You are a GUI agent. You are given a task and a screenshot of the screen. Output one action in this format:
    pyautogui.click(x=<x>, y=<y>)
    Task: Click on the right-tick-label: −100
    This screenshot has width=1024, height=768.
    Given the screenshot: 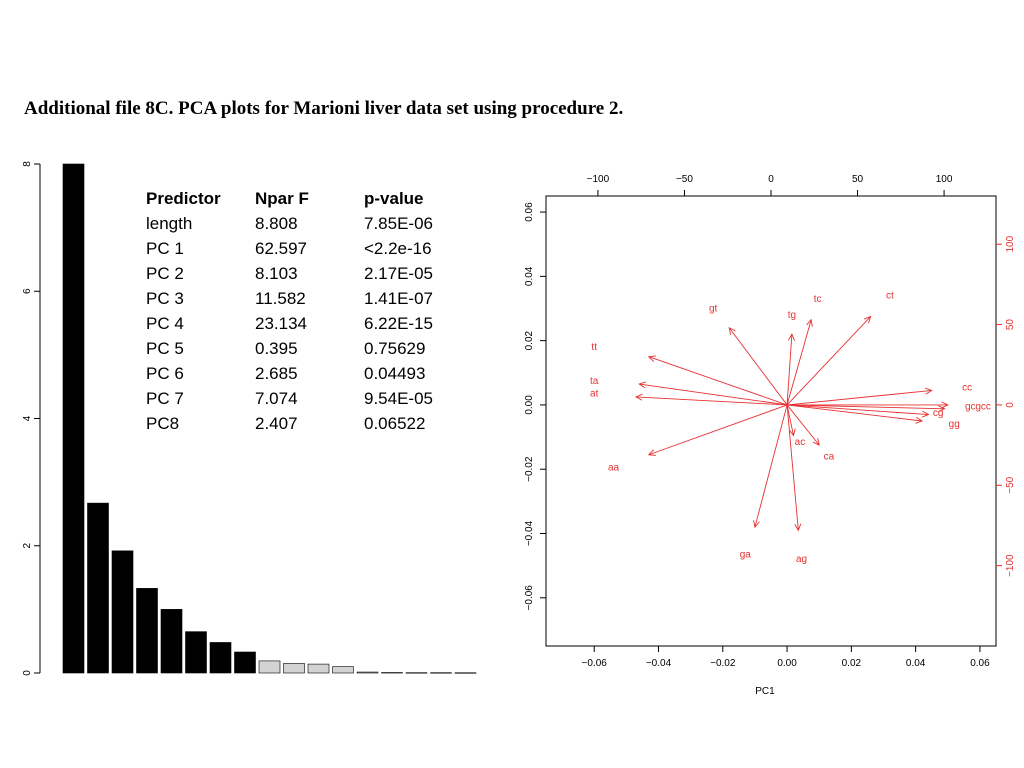 What is the action you would take?
    pyautogui.click(x=1010, y=565)
    